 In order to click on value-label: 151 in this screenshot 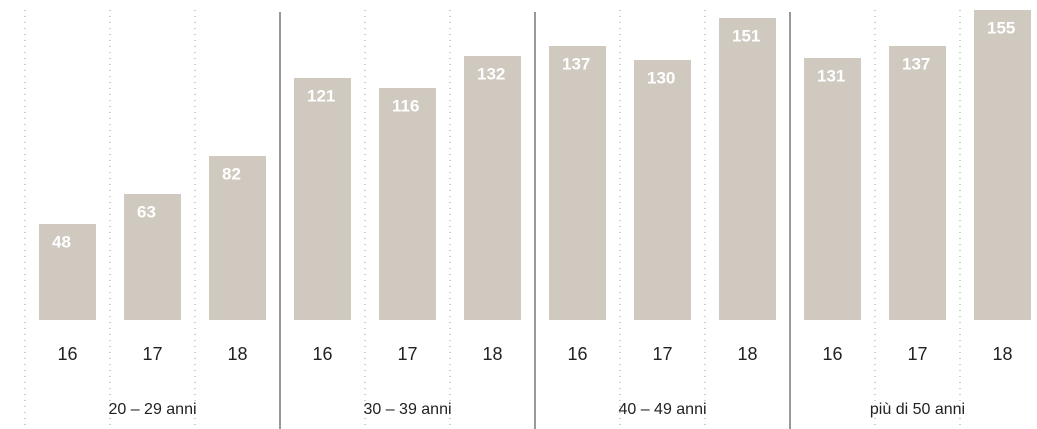, I will do `click(746, 35)`.